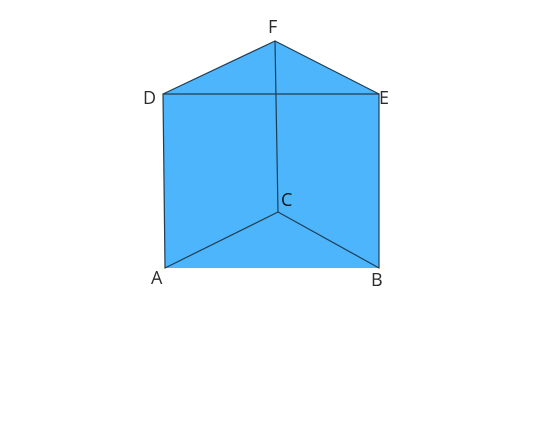  What do you see at coordinates (276, 126) in the screenshot?
I see `edge-FC` at bounding box center [276, 126].